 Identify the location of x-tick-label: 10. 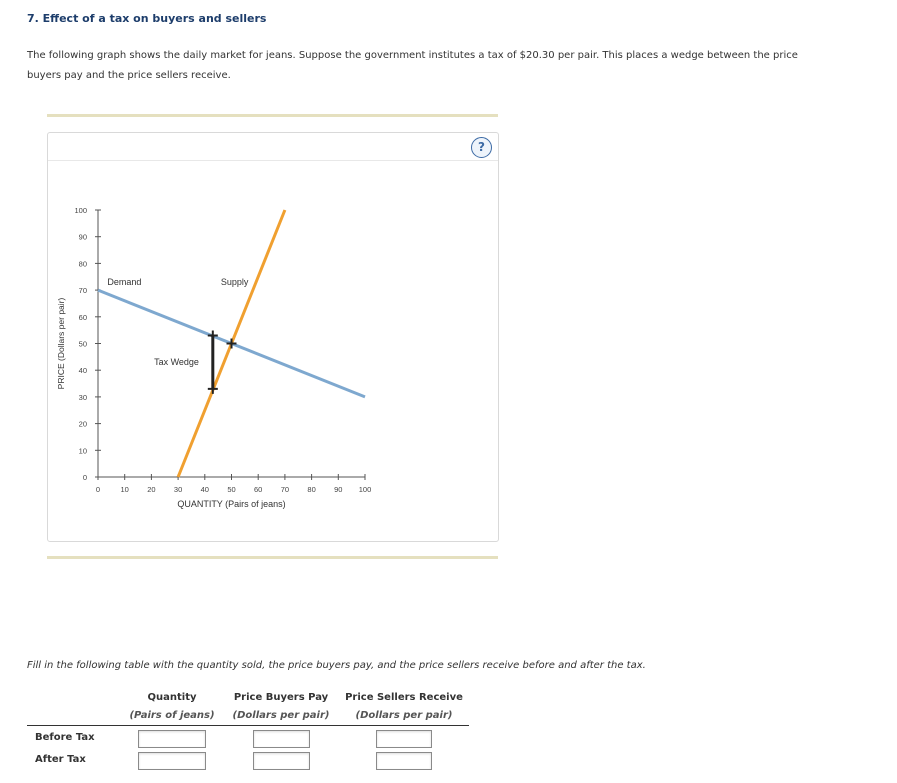
(125, 489).